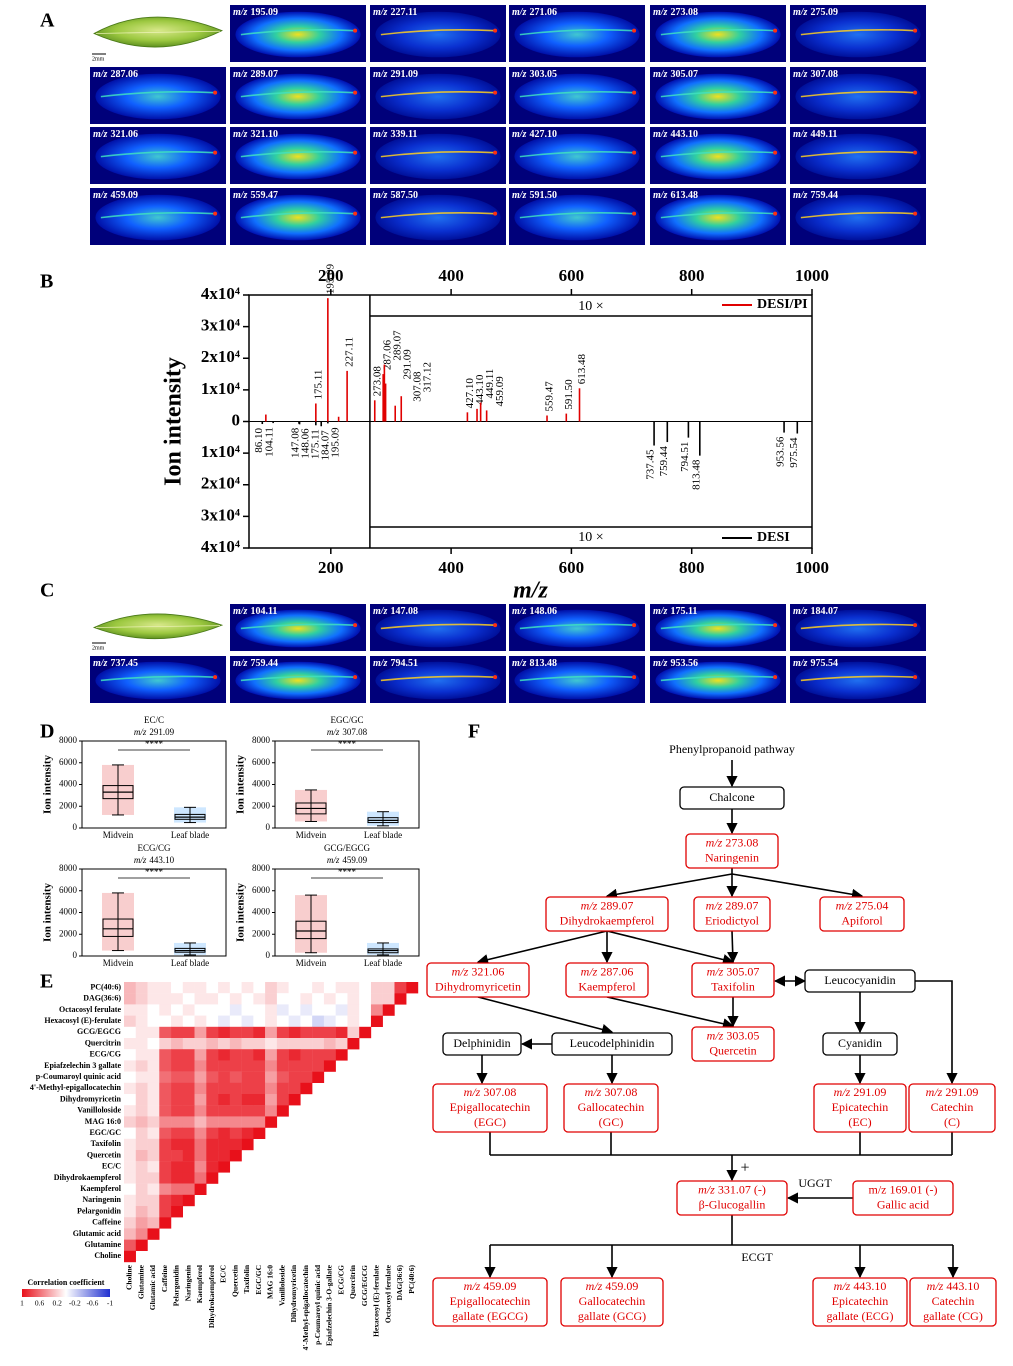 Image resolution: width=1013 pixels, height=1366 pixels. What do you see at coordinates (732, 905) in the screenshot?
I see `node-mz: m/z 289.07` at bounding box center [732, 905].